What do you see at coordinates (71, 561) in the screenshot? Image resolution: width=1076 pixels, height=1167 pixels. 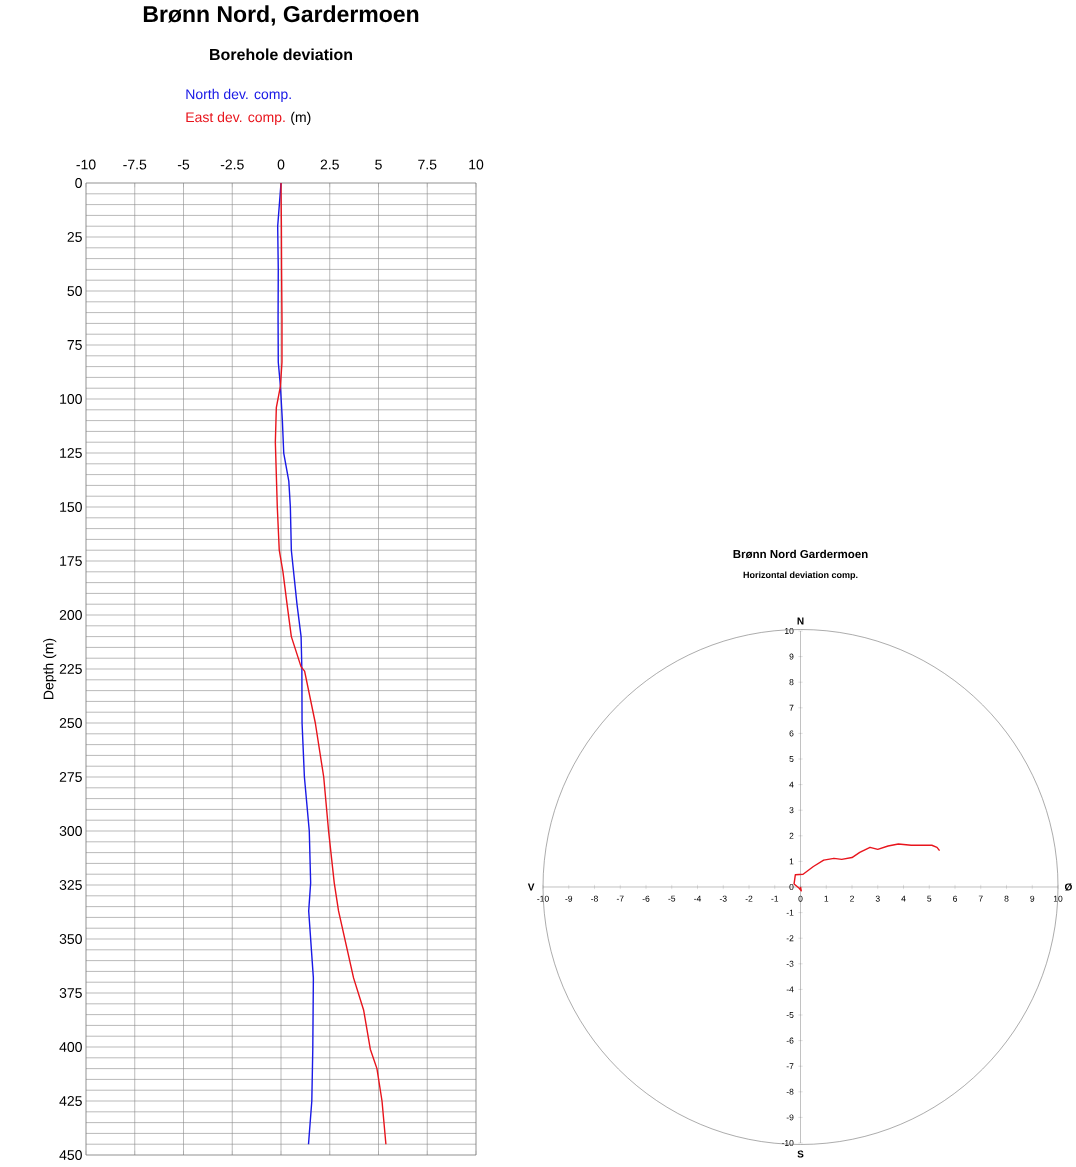 I see `y-tick-label: 175` at bounding box center [71, 561].